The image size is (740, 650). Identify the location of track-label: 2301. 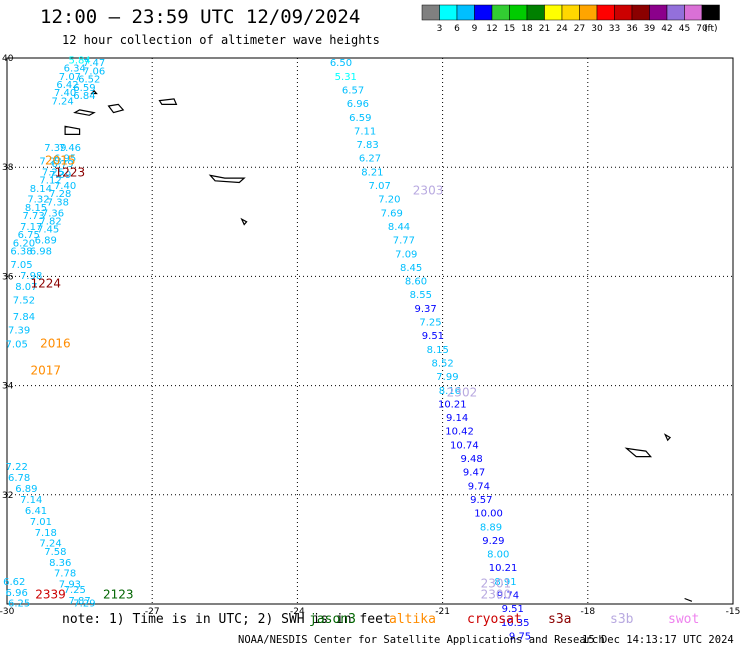
(496, 584).